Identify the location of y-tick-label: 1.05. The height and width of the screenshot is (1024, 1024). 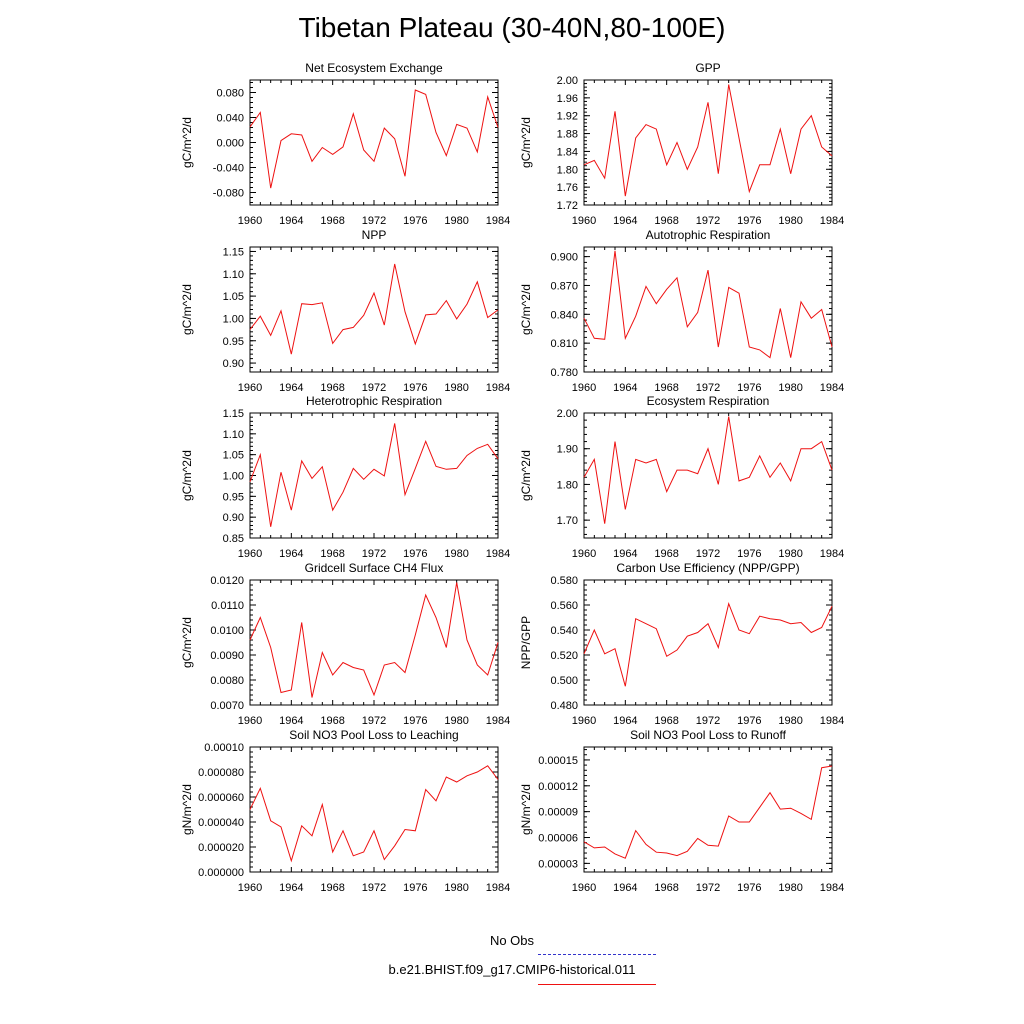
(233, 456).